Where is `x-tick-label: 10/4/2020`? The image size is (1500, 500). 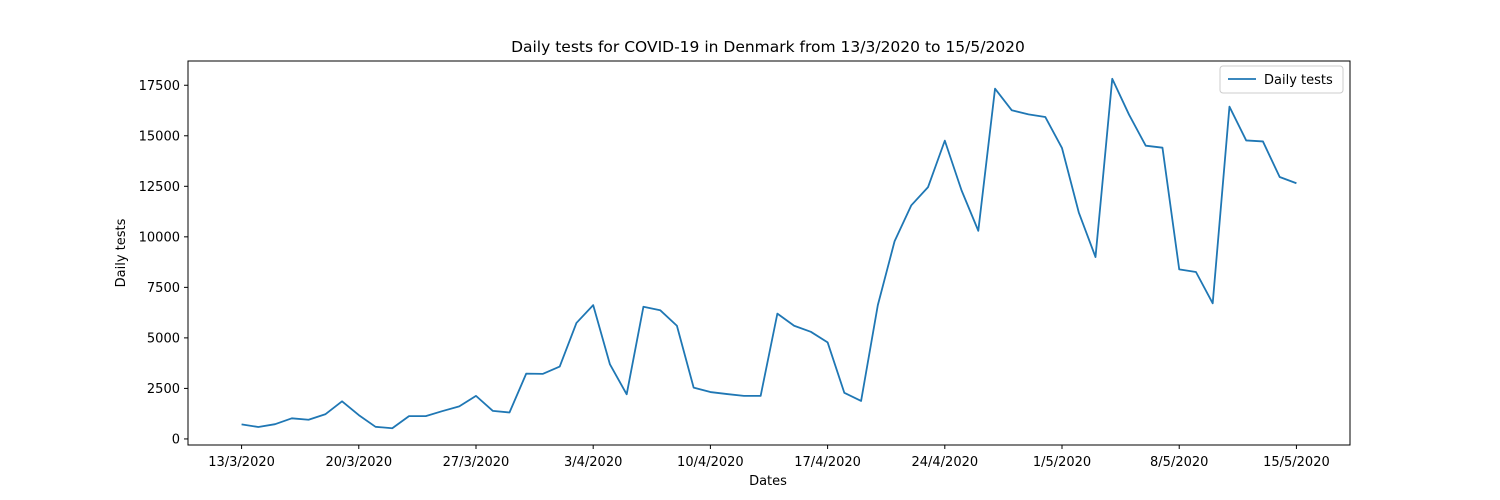 x-tick-label: 10/4/2020 is located at coordinates (710, 462).